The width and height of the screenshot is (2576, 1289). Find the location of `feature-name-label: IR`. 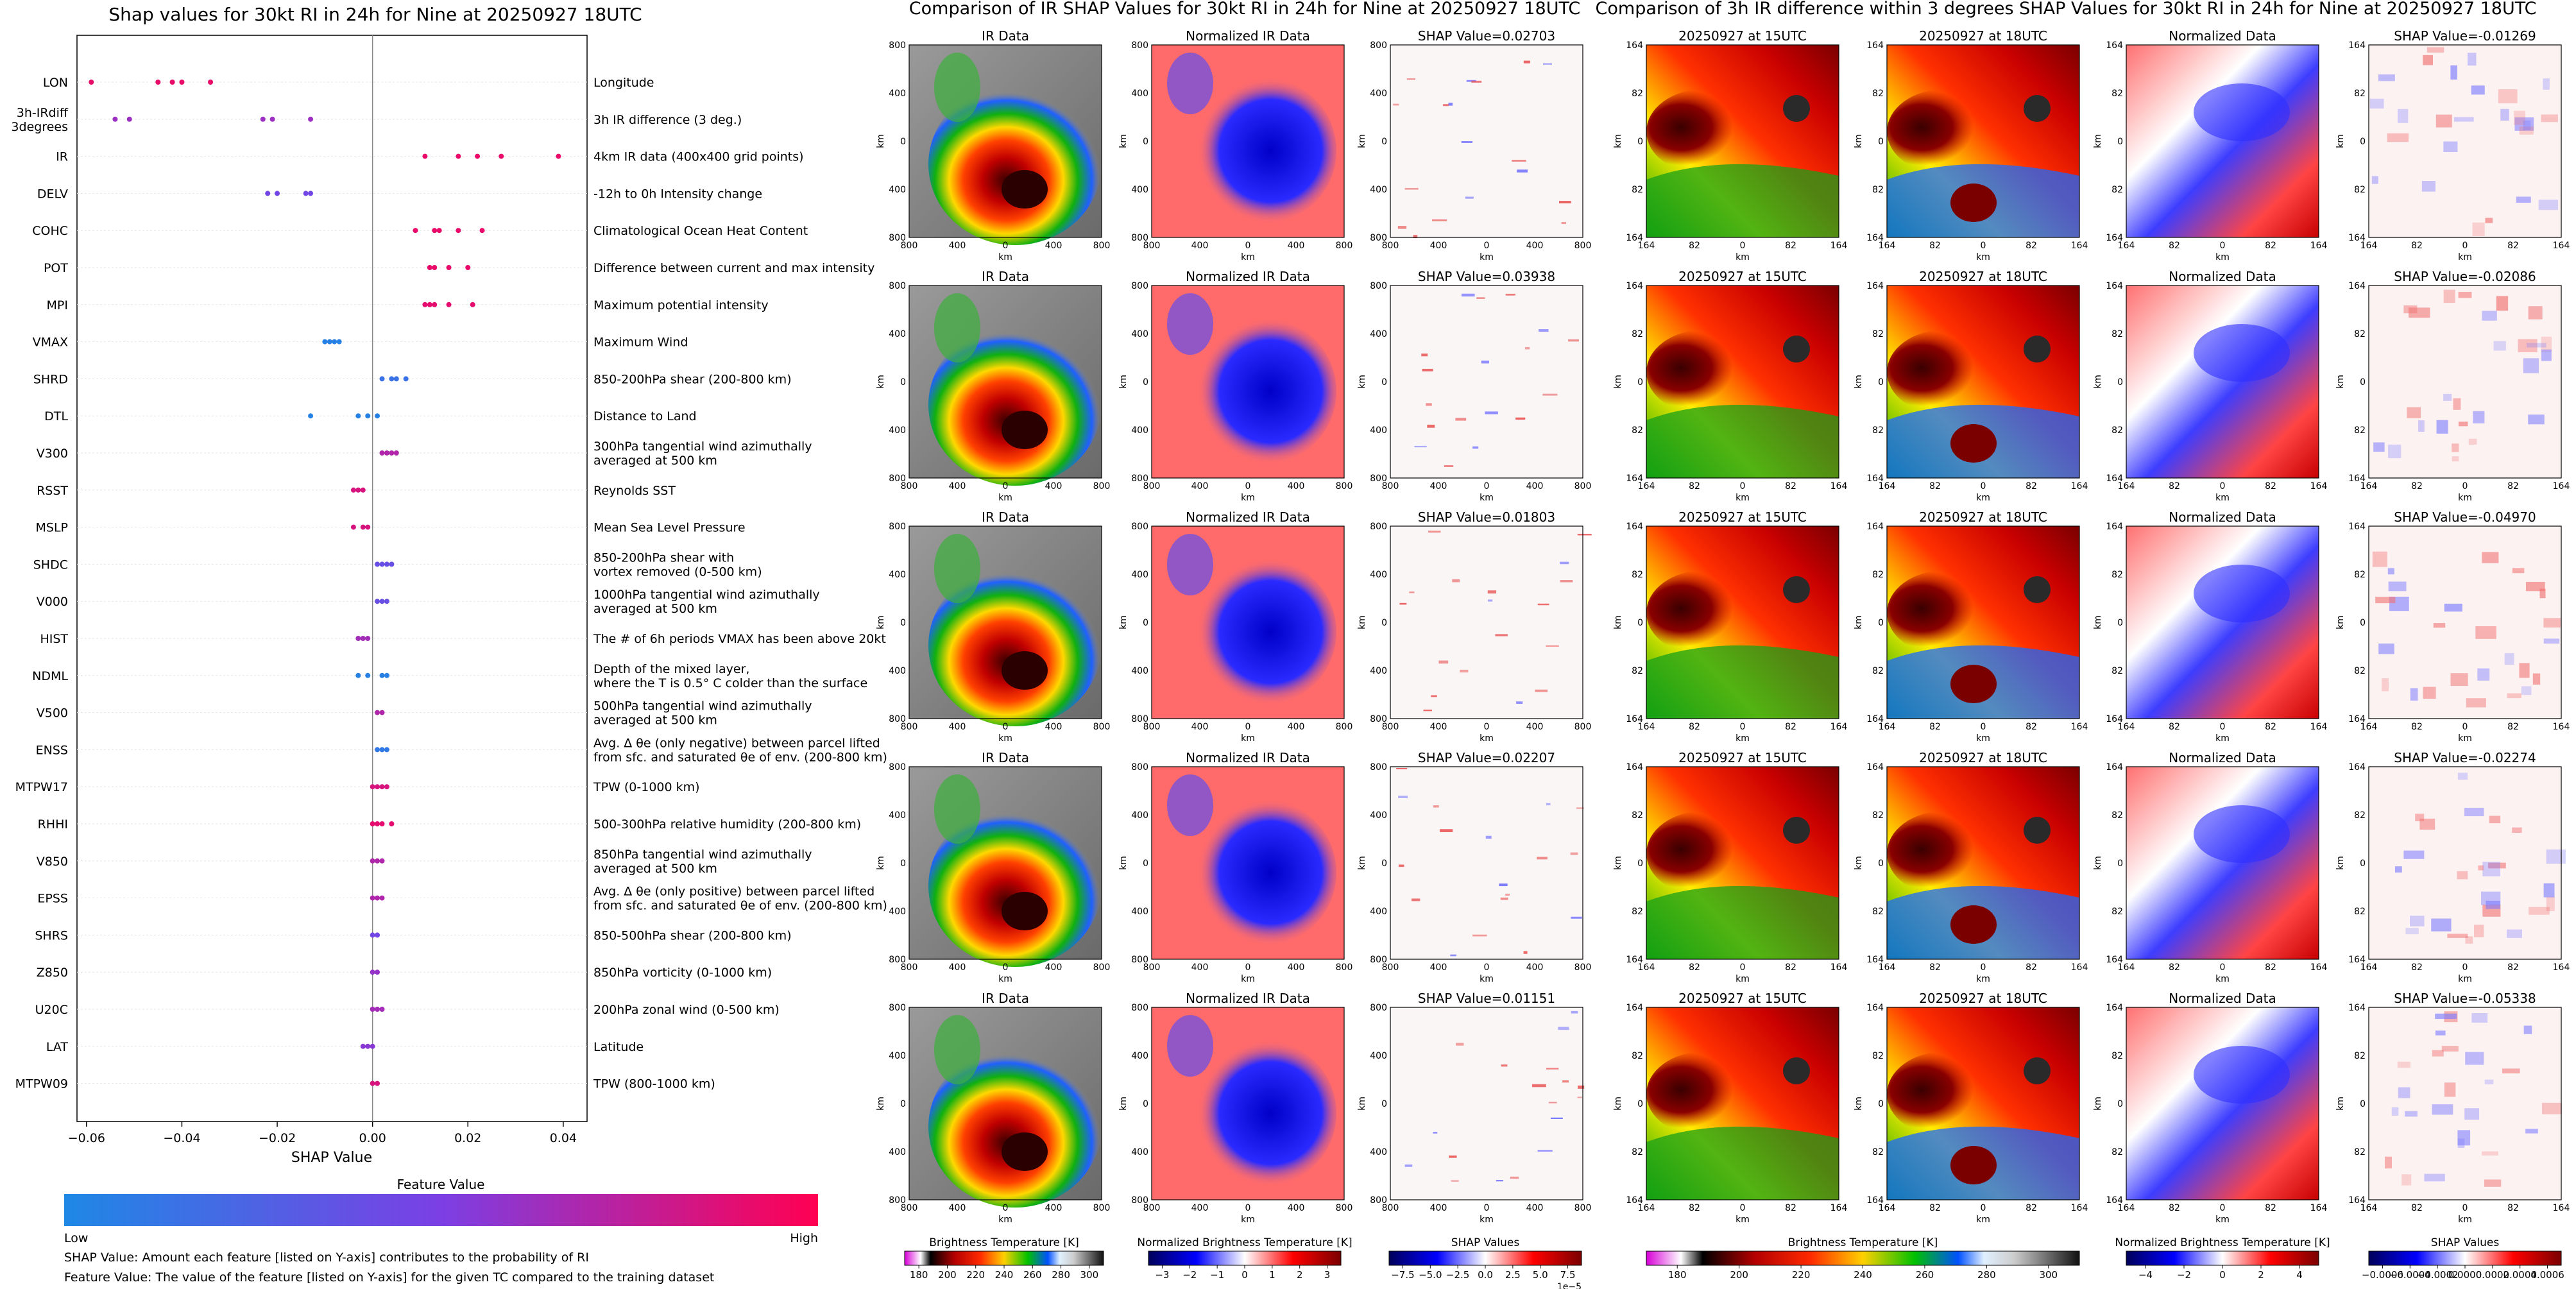

feature-name-label: IR is located at coordinates (62, 157).